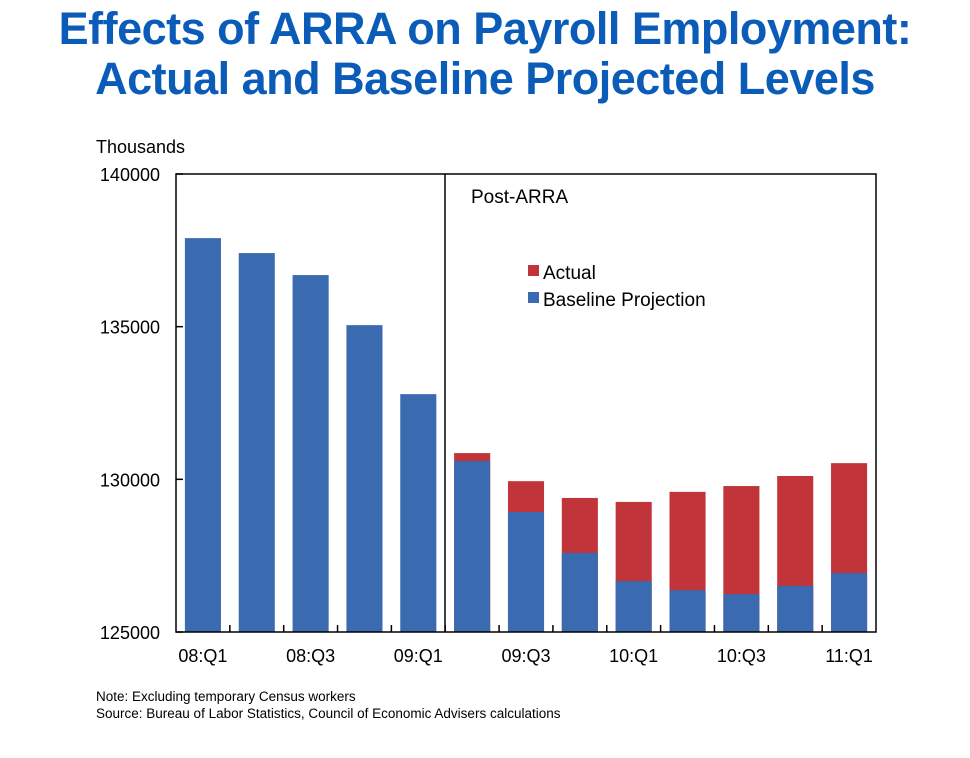 The image size is (970, 758). I want to click on bar-baseline-08-Q4, so click(364, 478).